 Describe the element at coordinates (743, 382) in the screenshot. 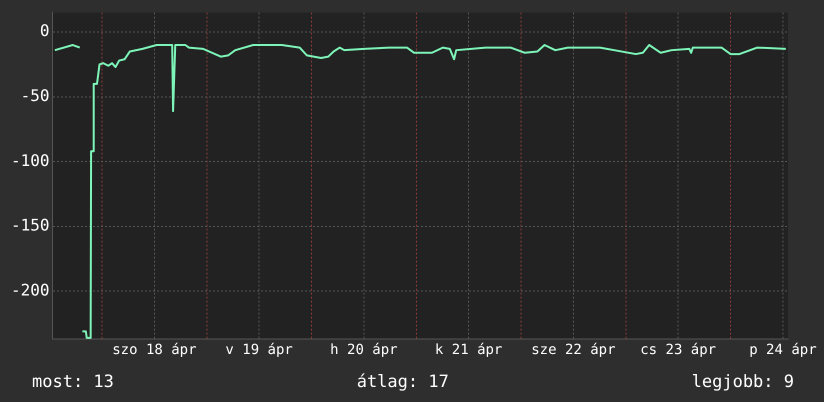

I see `text: legjobb: 9` at that location.